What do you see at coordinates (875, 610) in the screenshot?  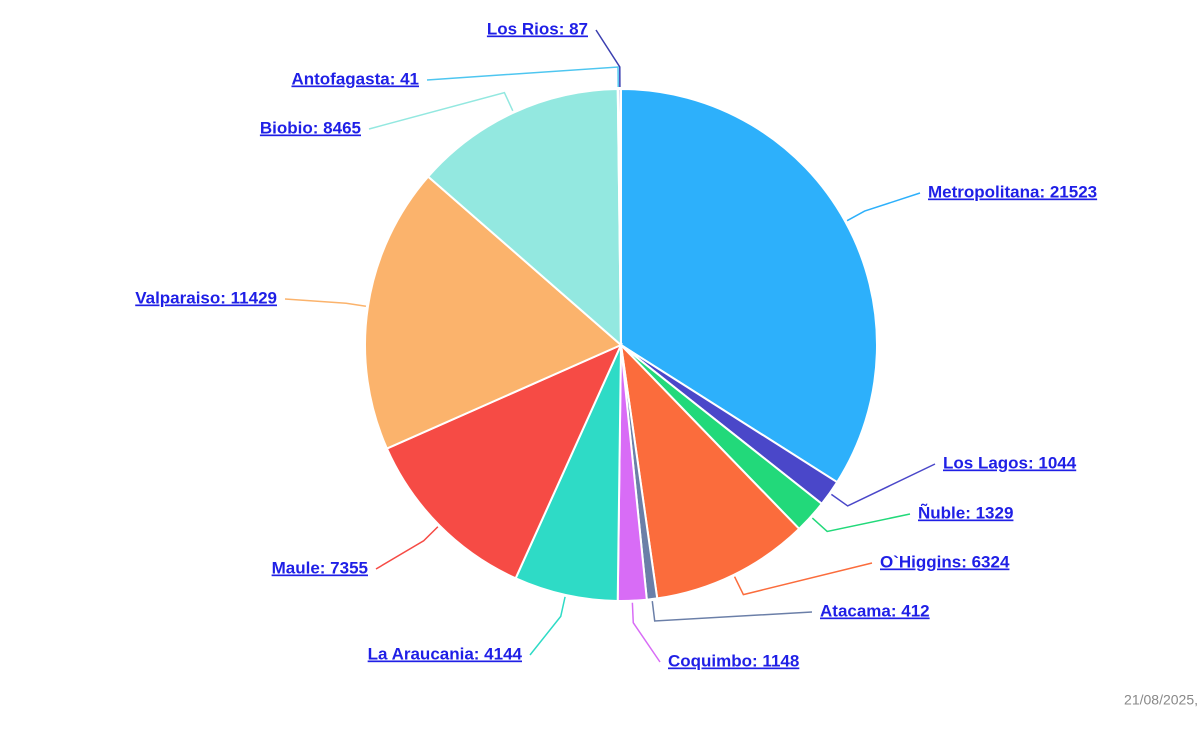 I see `slice-label: Atacama: 412` at bounding box center [875, 610].